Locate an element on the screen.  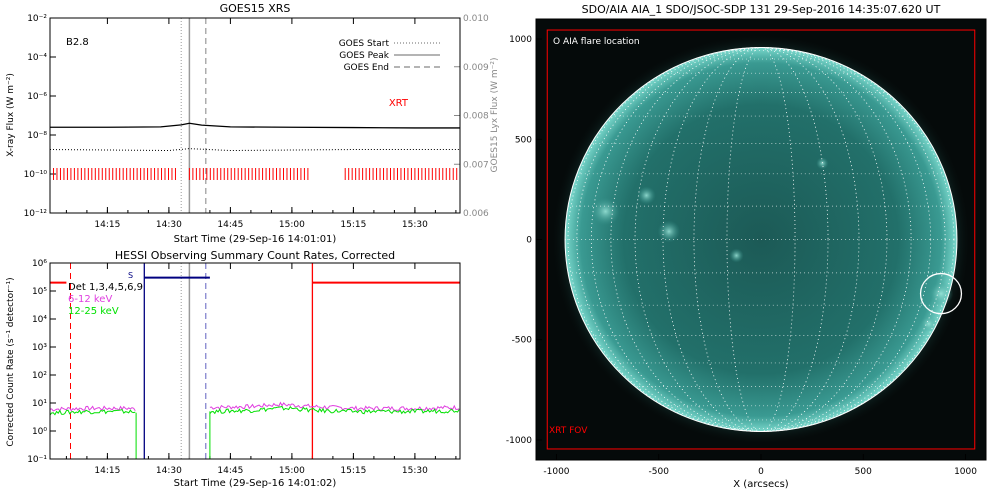
aia-x-tick-label: 0 is located at coordinates (761, 472).